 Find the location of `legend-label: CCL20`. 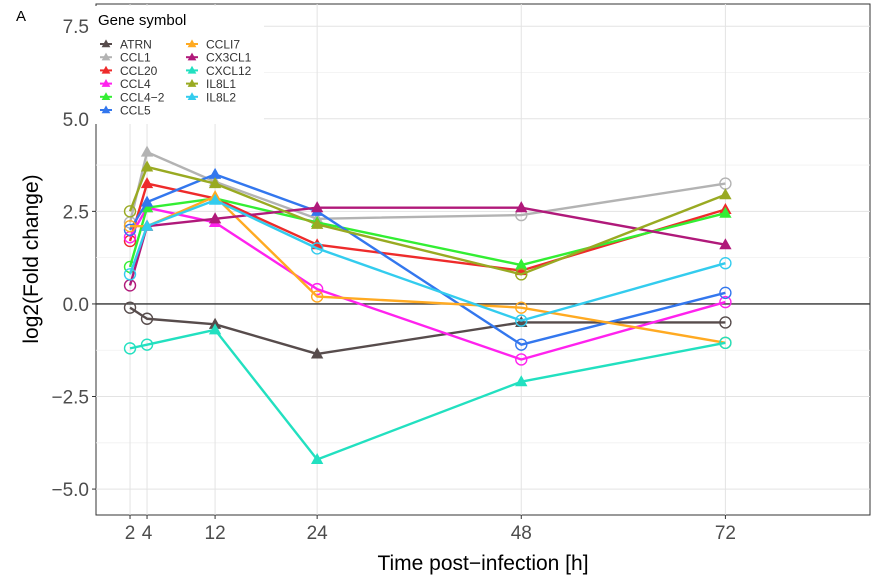

legend-label: CCL20 is located at coordinates (139, 71).